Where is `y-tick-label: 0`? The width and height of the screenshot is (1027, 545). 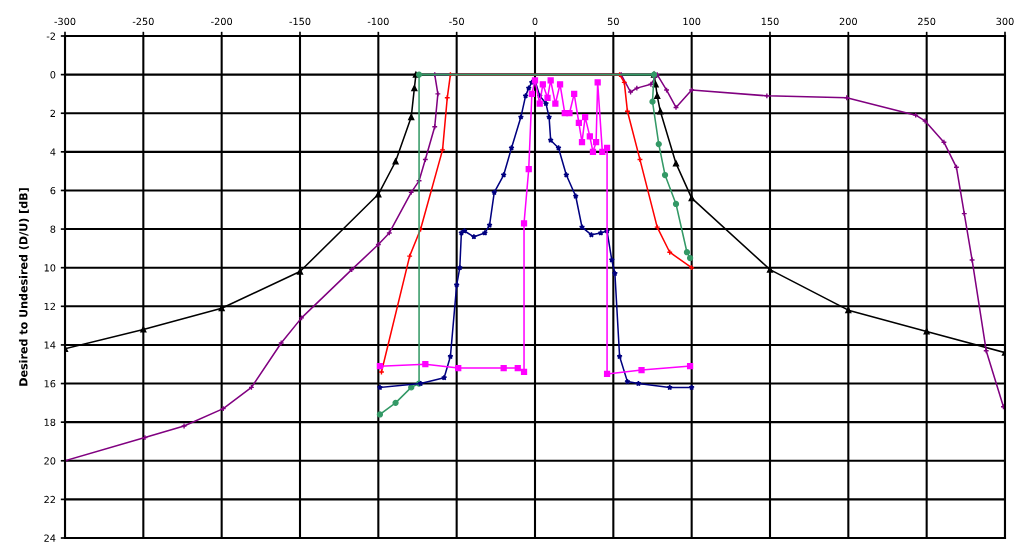
y-tick-label: 0 is located at coordinates (53, 75).